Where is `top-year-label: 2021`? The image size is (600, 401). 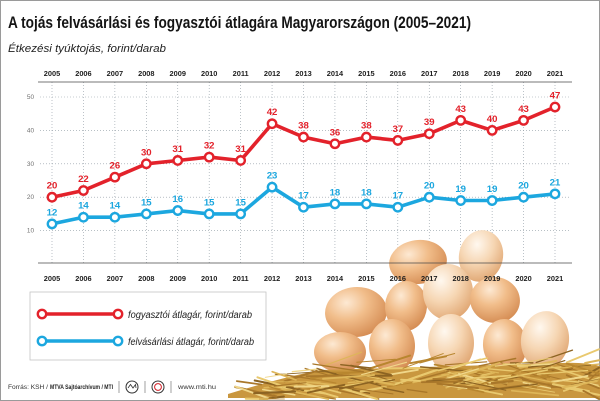
top-year-label: 2021 is located at coordinates (555, 73).